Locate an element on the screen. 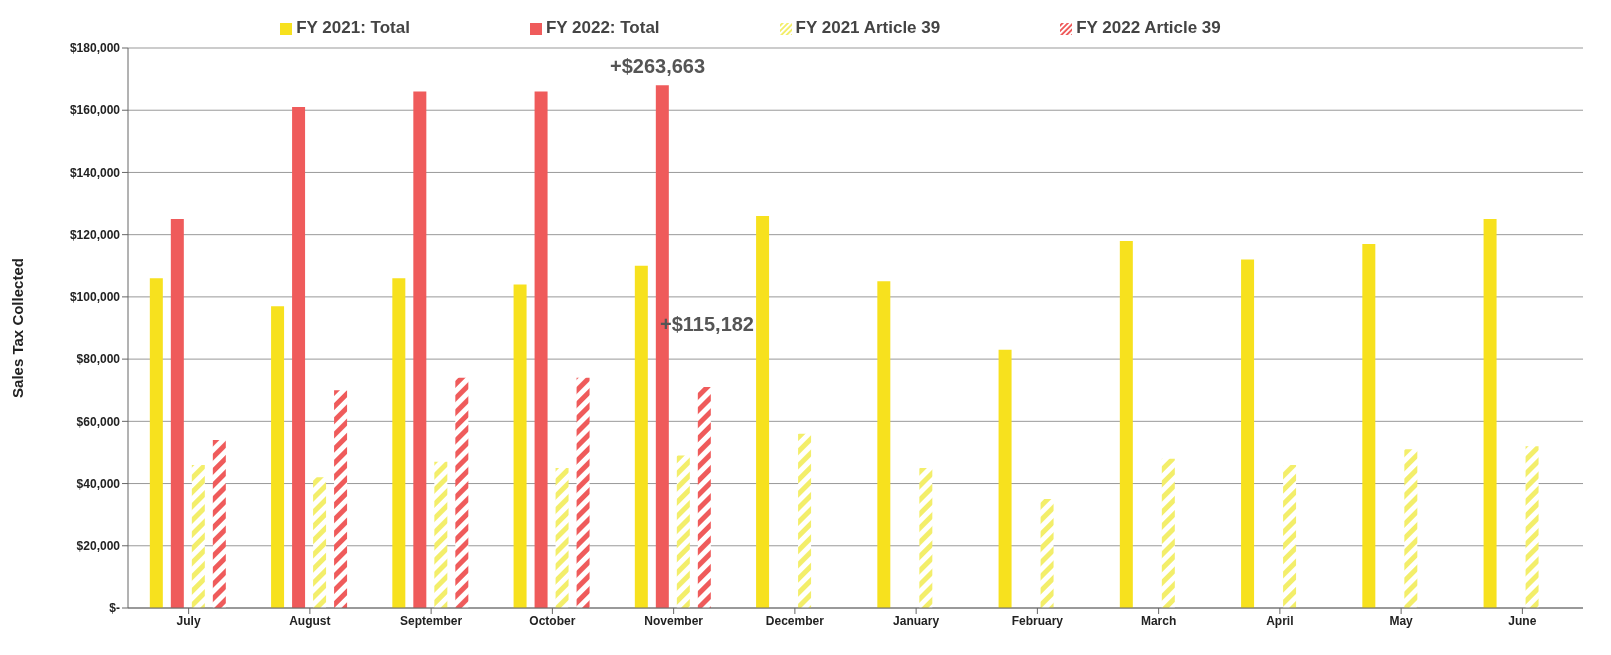 This screenshot has width=1611, height=655. legend-label: FY 2021 Article 39 is located at coordinates (868, 27).